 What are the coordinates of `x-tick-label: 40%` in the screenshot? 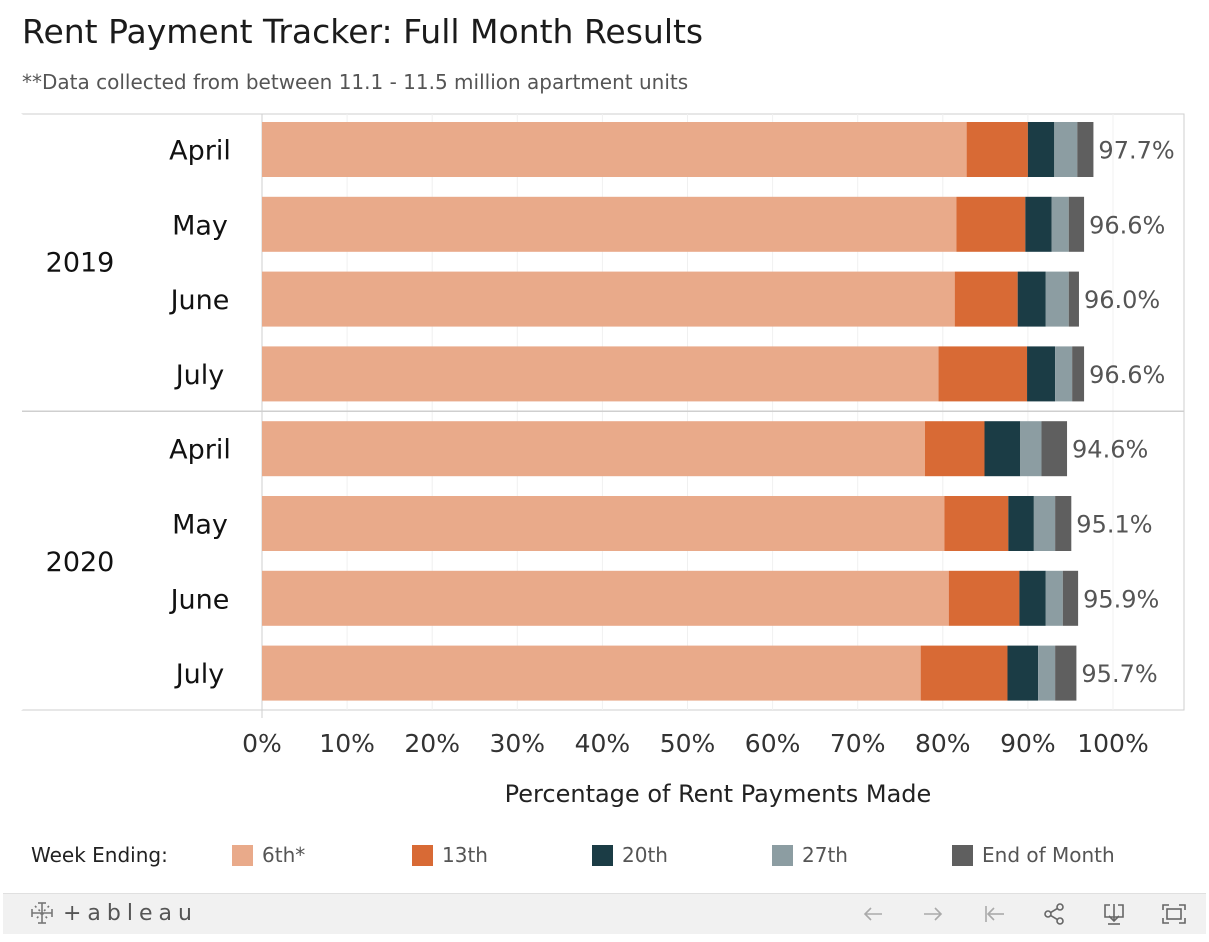 It's located at (603, 743).